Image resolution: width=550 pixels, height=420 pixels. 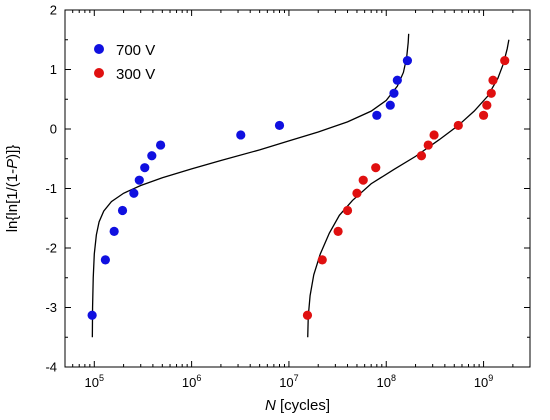 I want to click on legend: 700 V 300 V, so click(x=124, y=62).